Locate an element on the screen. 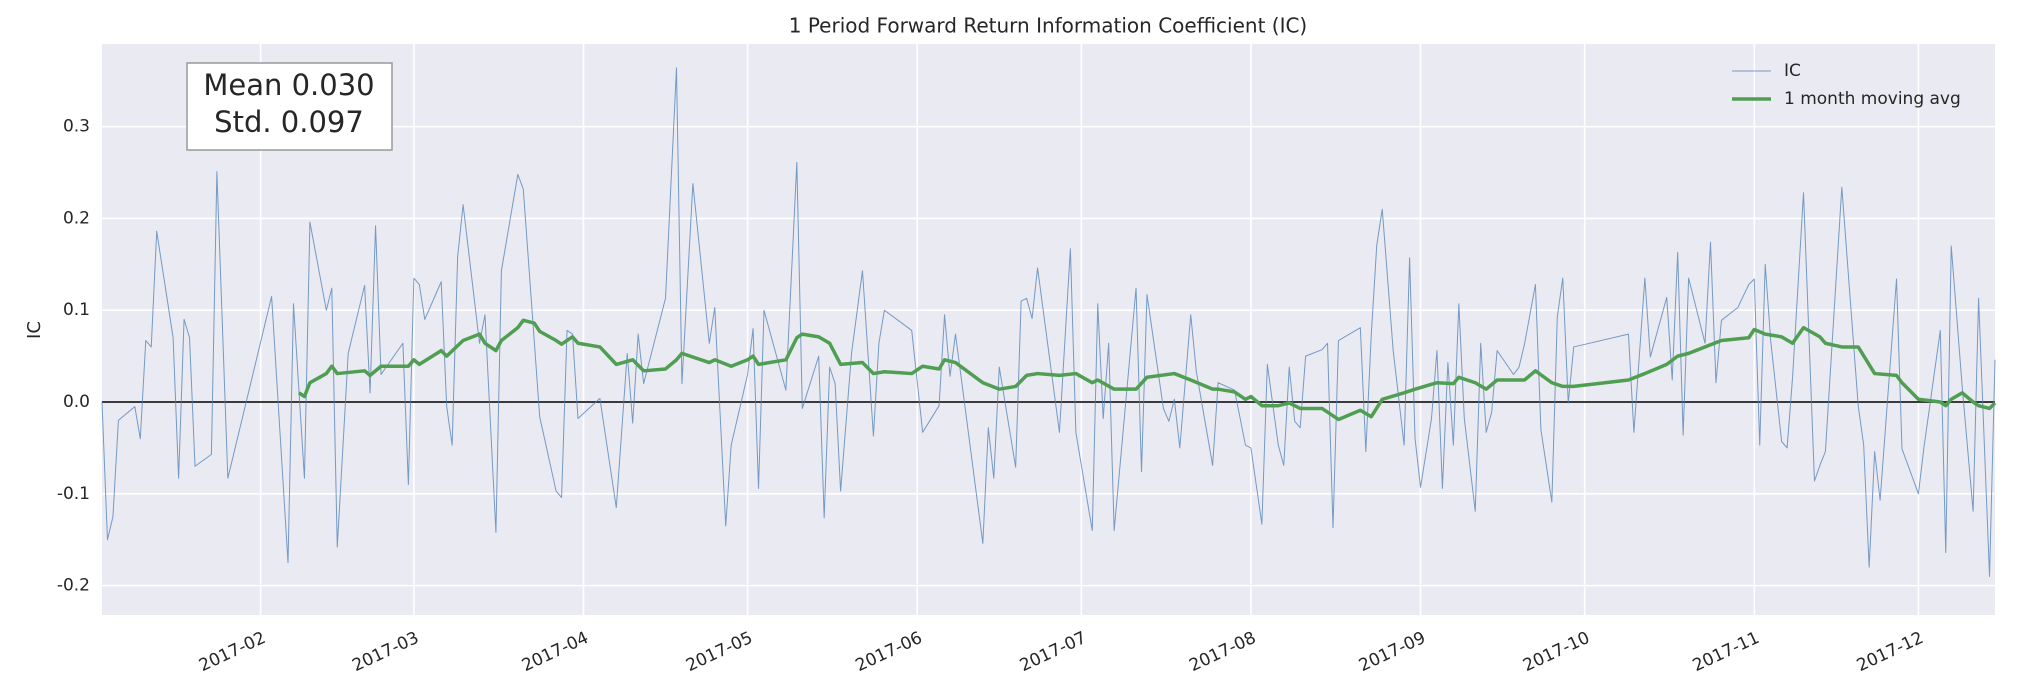 The width and height of the screenshot is (2020, 678). legend-label: IC is located at coordinates (1792, 71).